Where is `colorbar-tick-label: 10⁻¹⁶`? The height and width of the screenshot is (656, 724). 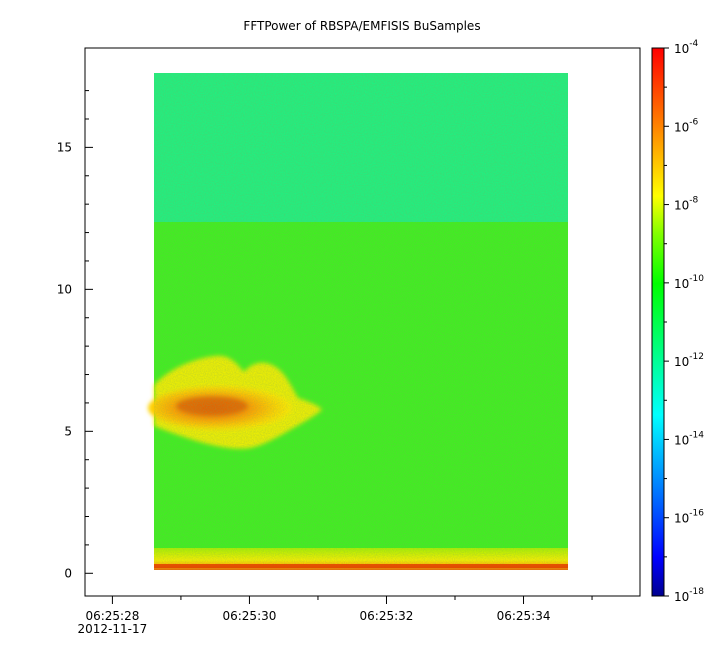 colorbar-tick-label: 10⁻¹⁶ is located at coordinates (689, 517).